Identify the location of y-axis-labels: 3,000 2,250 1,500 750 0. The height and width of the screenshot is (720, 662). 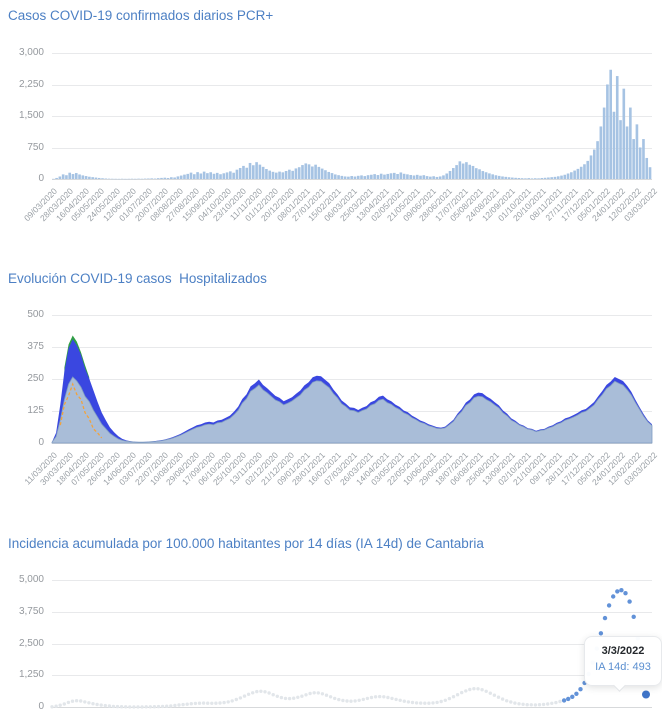
(23, 115).